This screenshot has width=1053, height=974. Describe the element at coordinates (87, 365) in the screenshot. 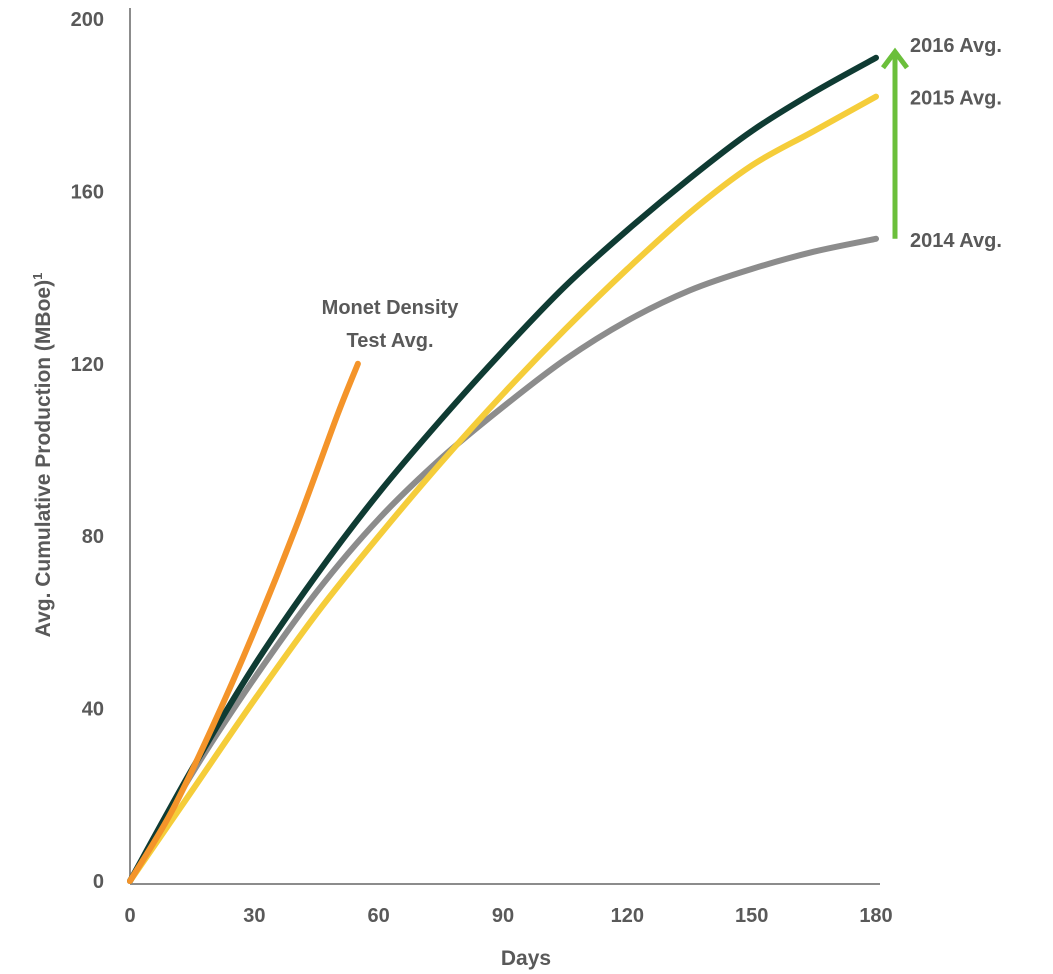

I see `y-tick-label: 120` at that location.